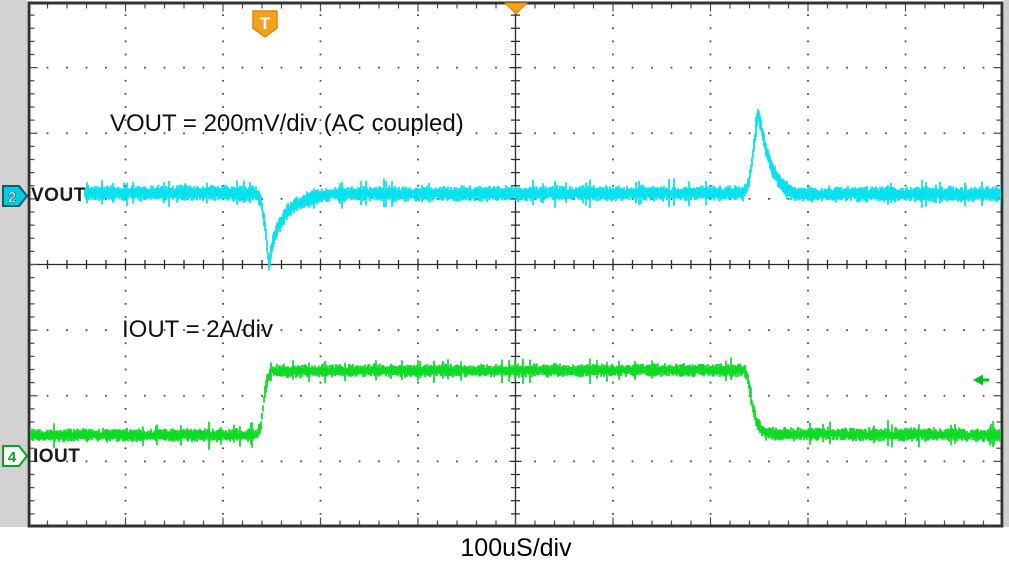 The width and height of the screenshot is (1009, 577). I want to click on right-gutter, so click(1006, 263).